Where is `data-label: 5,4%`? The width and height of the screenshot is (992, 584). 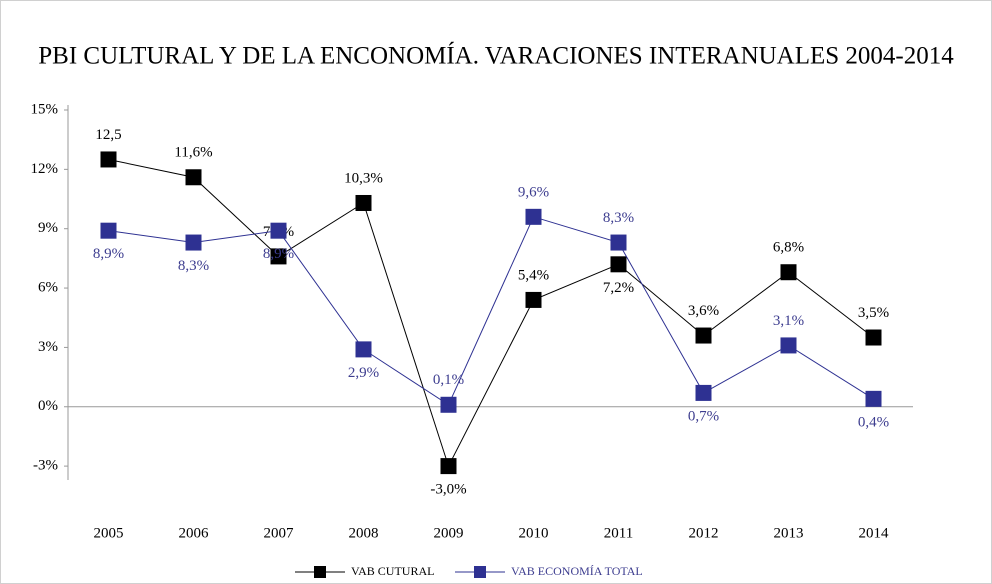 data-label: 5,4% is located at coordinates (533, 275).